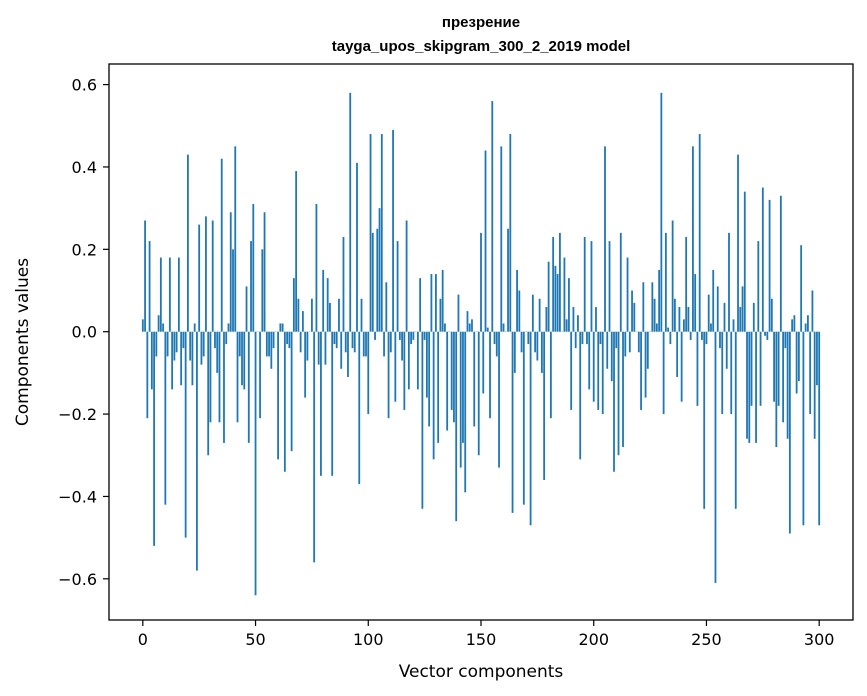 The width and height of the screenshot is (867, 696). I want to click on x-tick-label: 250, so click(706, 639).